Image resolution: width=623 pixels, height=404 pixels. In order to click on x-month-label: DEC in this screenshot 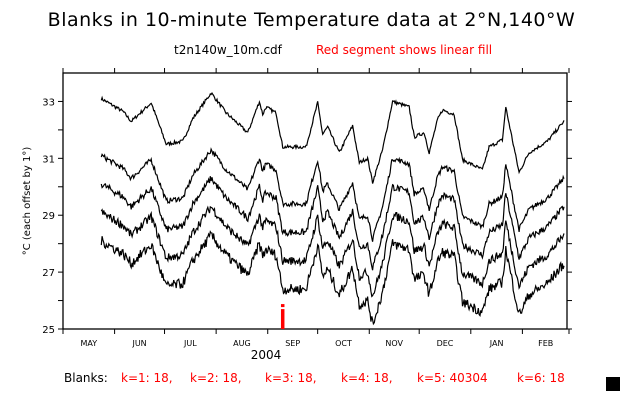, I will do `click(445, 343)`.